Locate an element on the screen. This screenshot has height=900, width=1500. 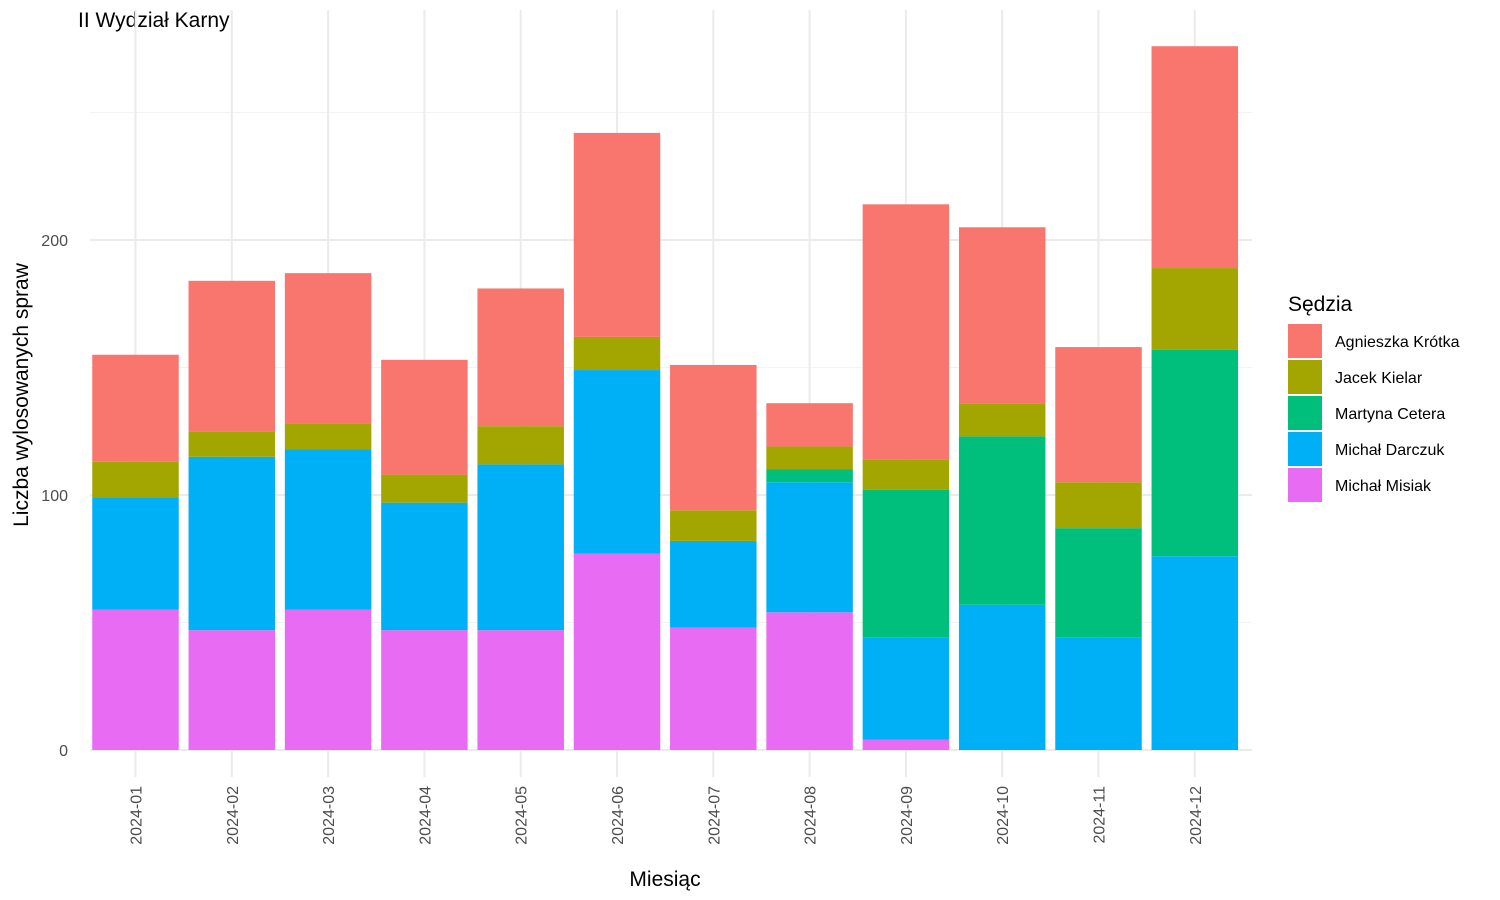
bar-segment-2024-12-michał-darczuk is located at coordinates (1195, 653).